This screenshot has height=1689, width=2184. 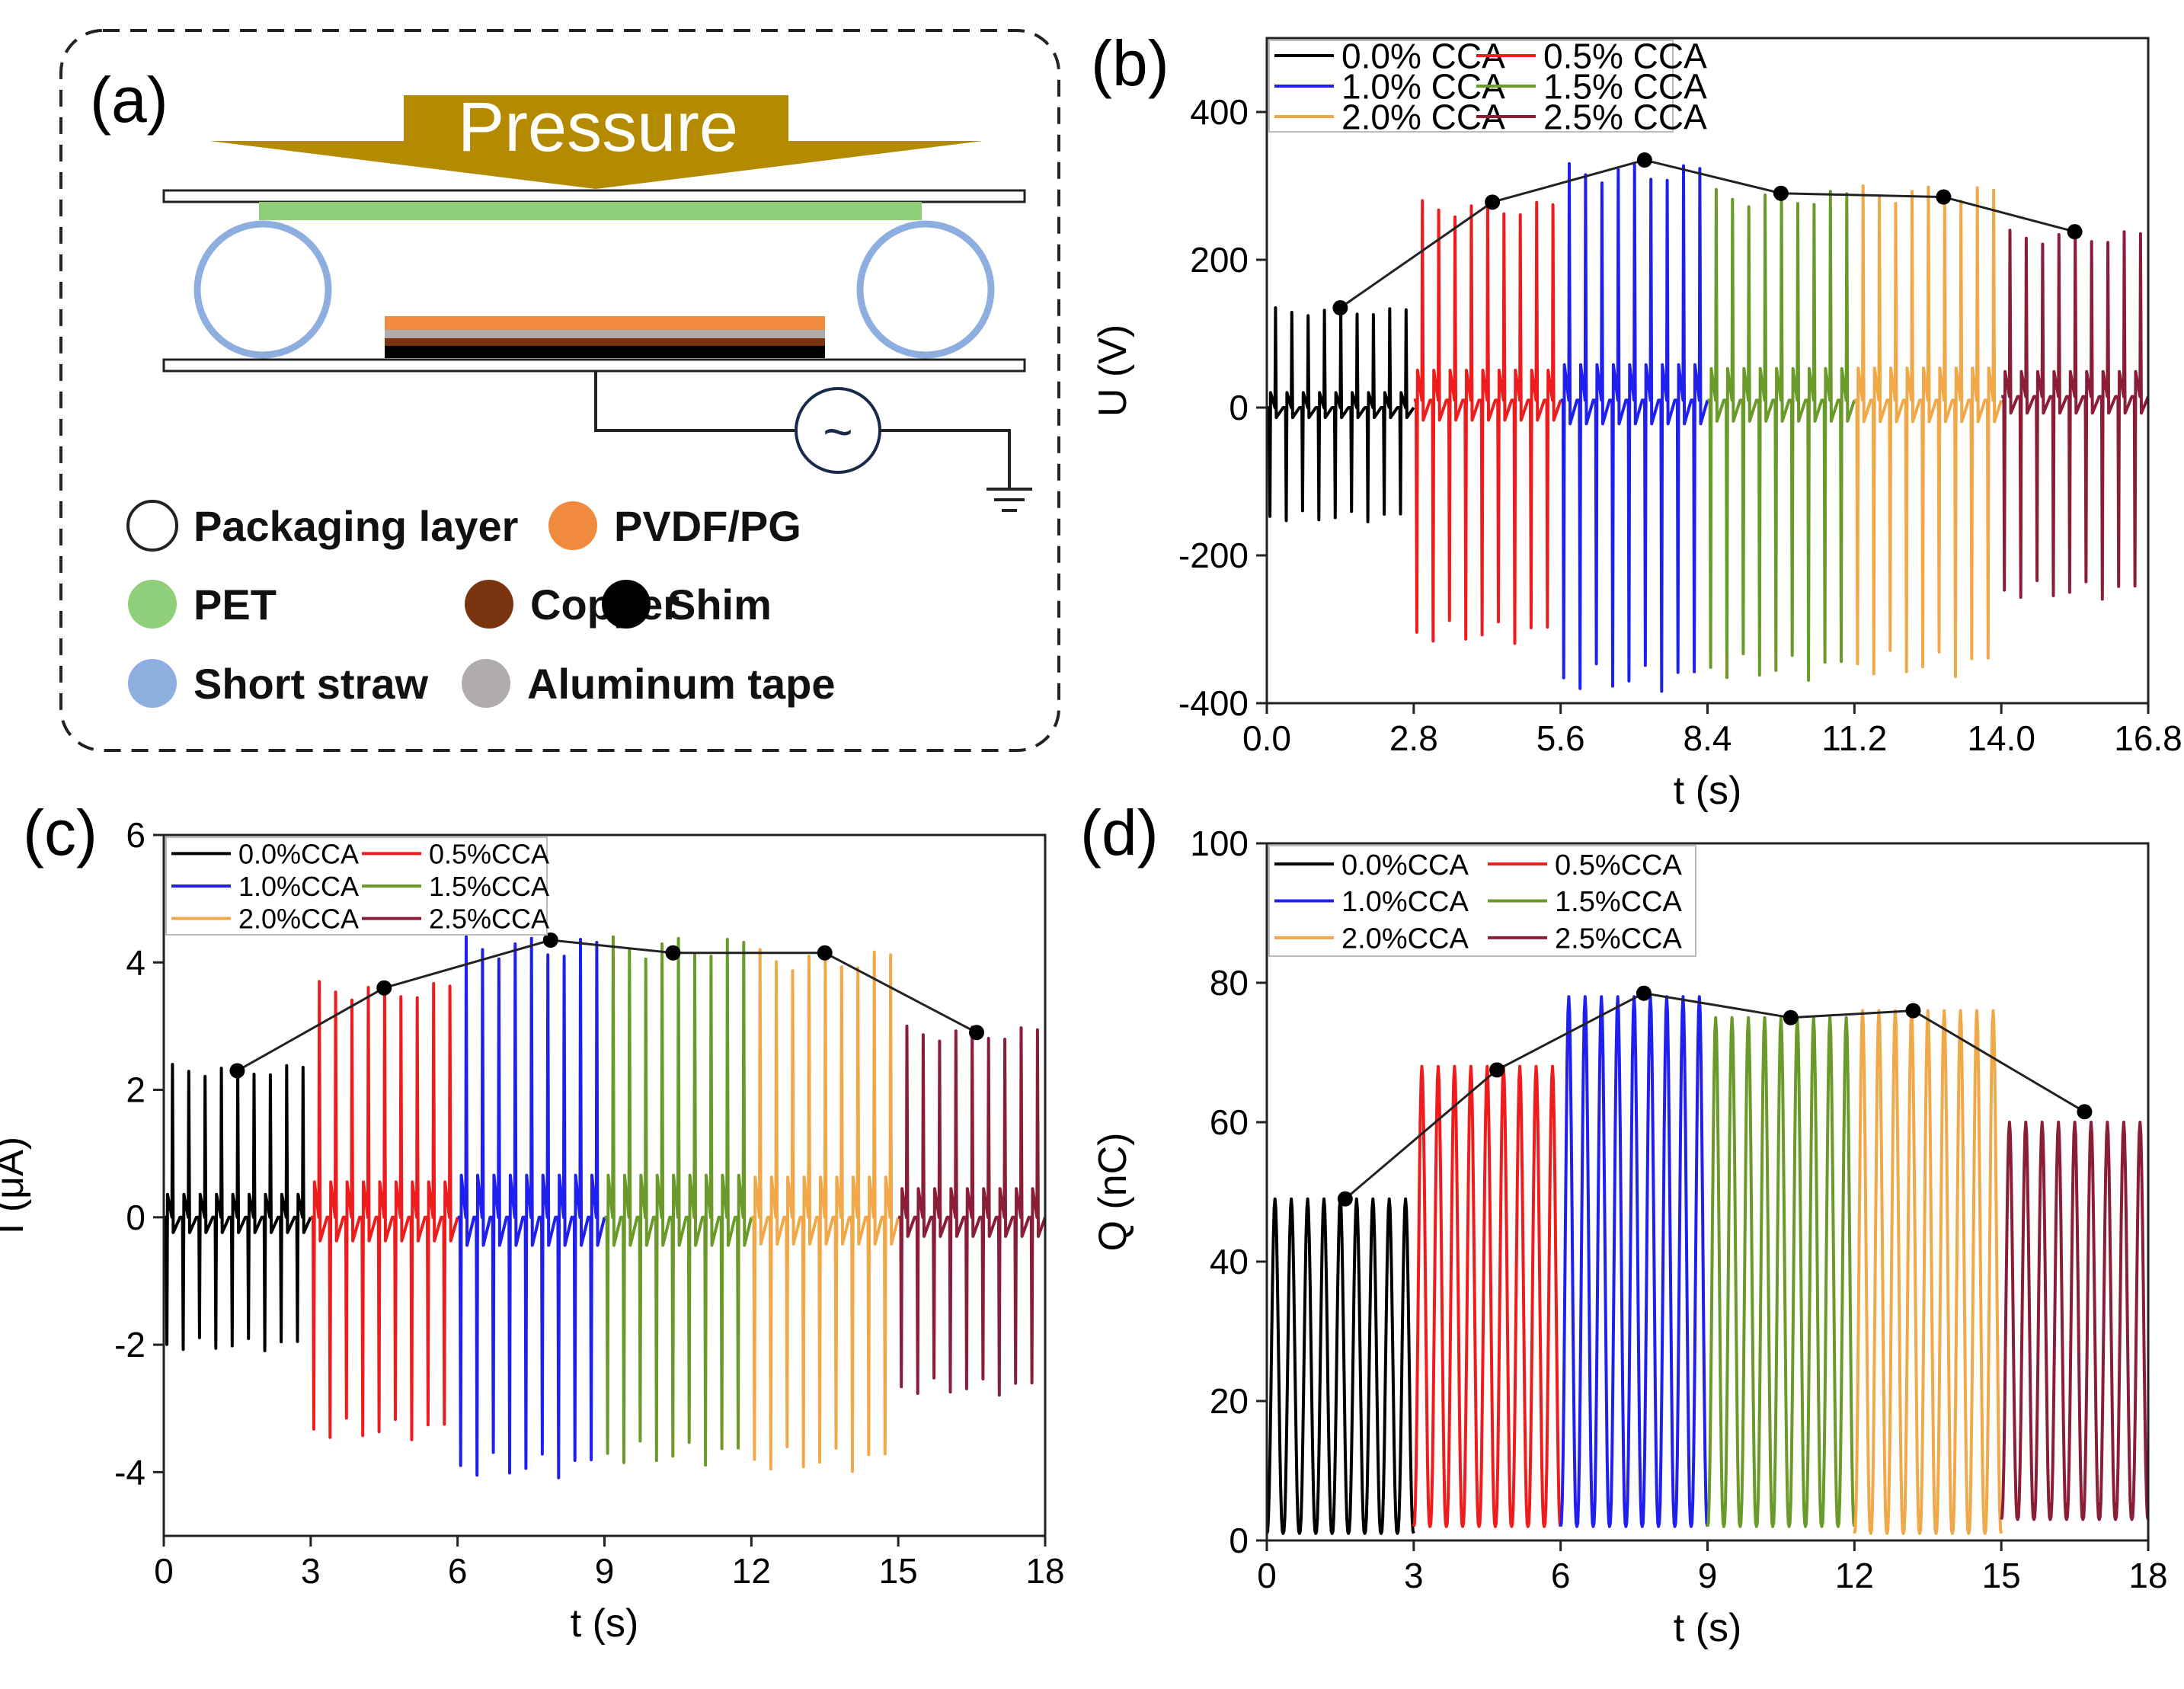 I want to click on circuit-wire, so click(x=695, y=401).